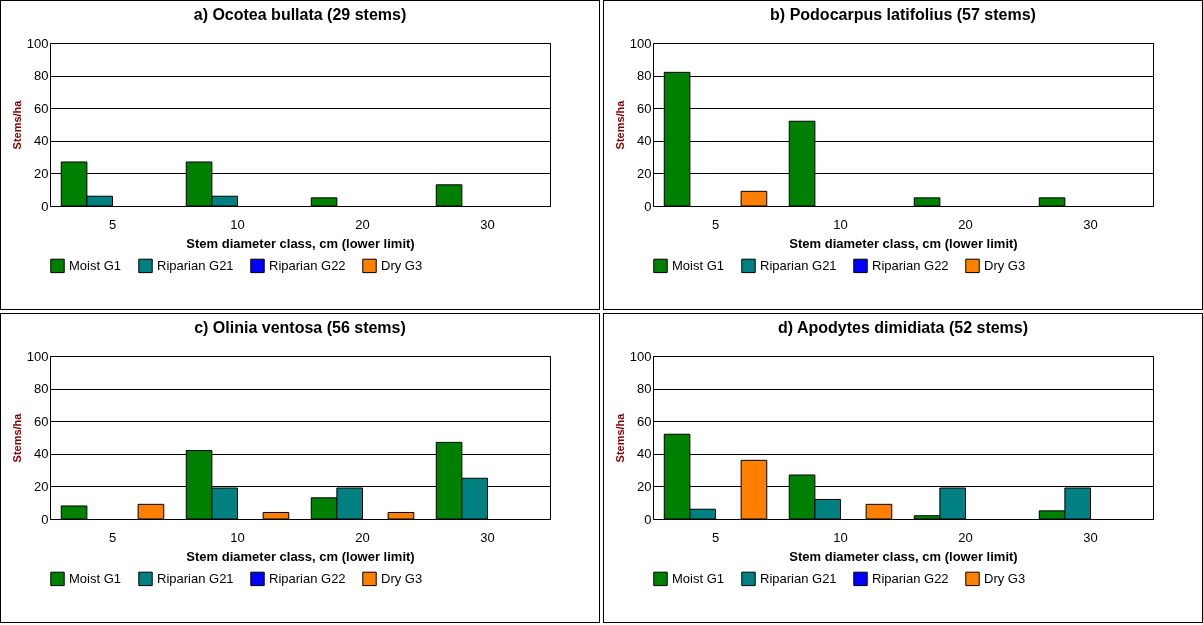 Image resolution: width=1203 pixels, height=625 pixels. What do you see at coordinates (903, 327) in the screenshot?
I see `chart-title: d) Apodytes dimidiata (52 stems)` at bounding box center [903, 327].